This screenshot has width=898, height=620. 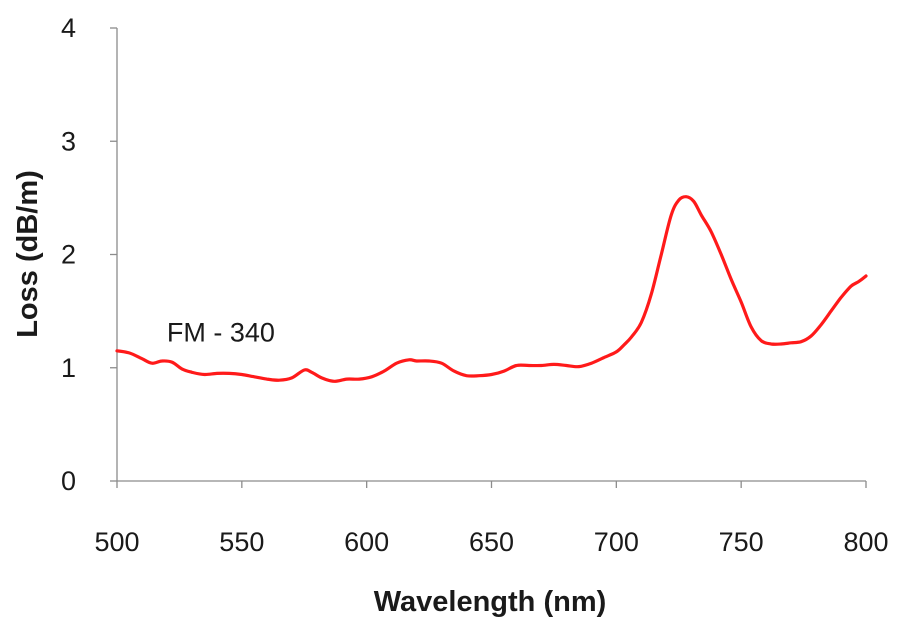 I want to click on y-tick-labels: 0 1 2 3 4, so click(x=68, y=254).